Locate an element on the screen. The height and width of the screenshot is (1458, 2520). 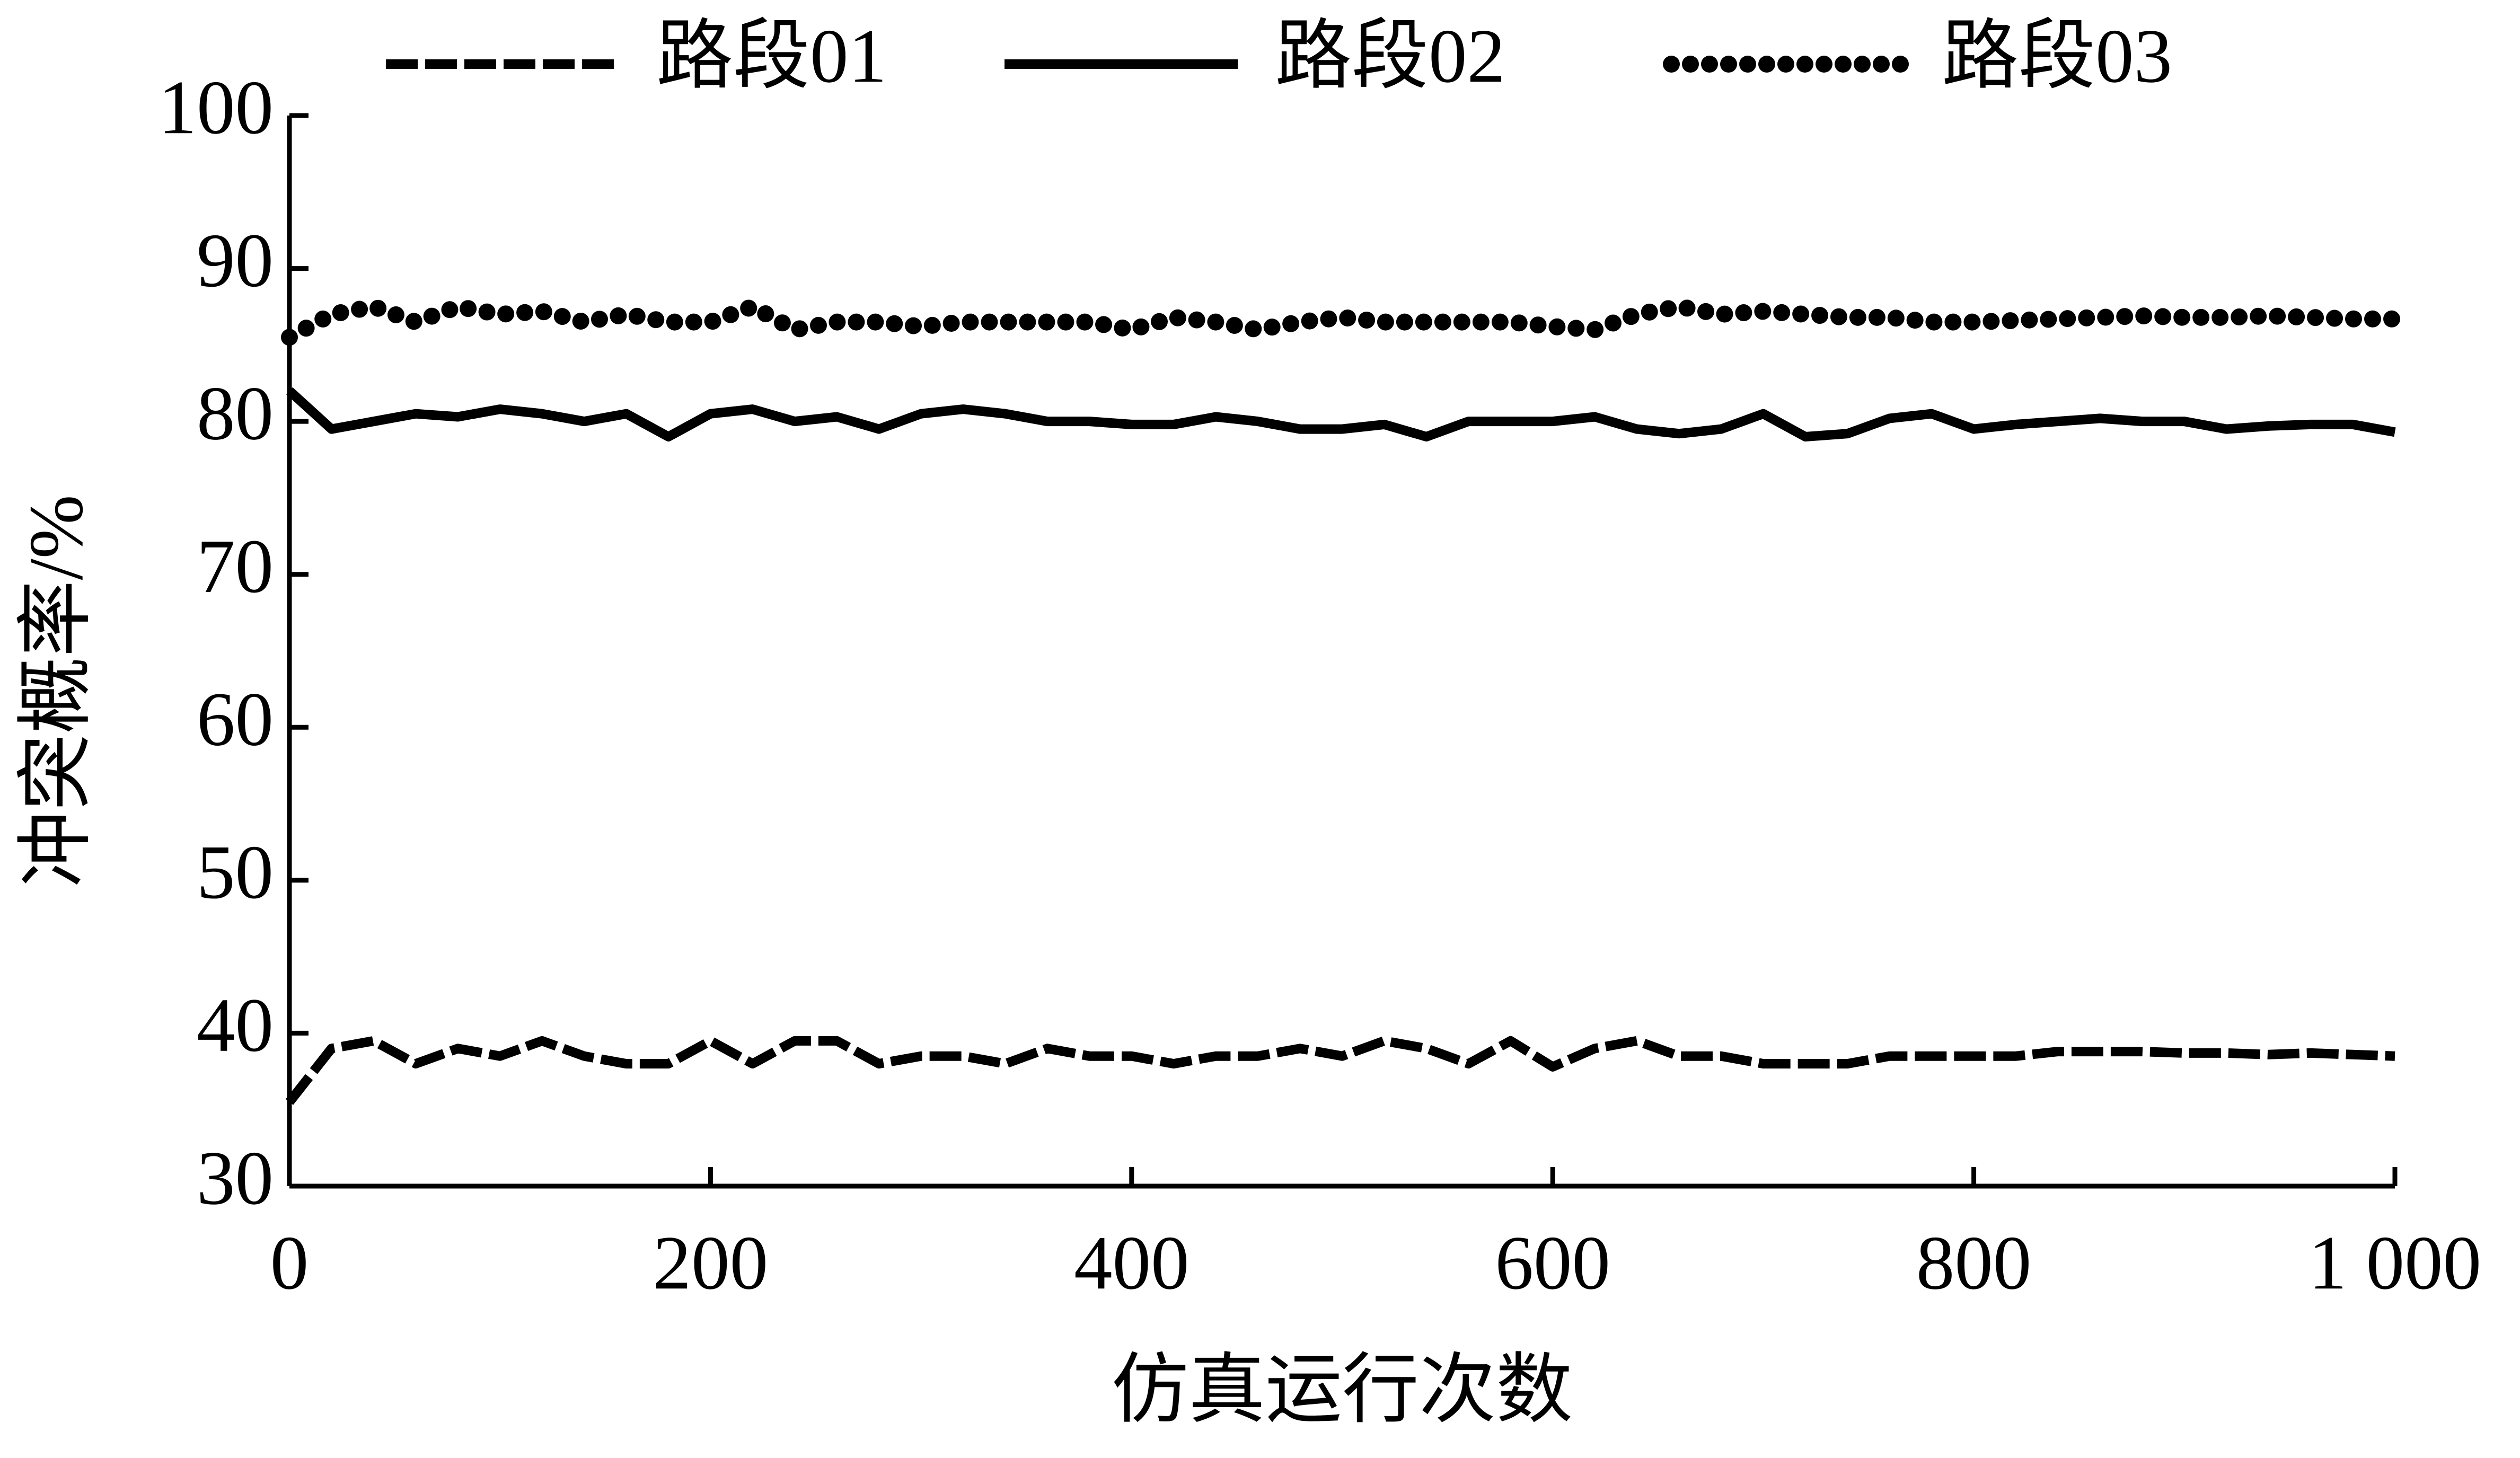
y-tick-label: 60 is located at coordinates (235, 719).